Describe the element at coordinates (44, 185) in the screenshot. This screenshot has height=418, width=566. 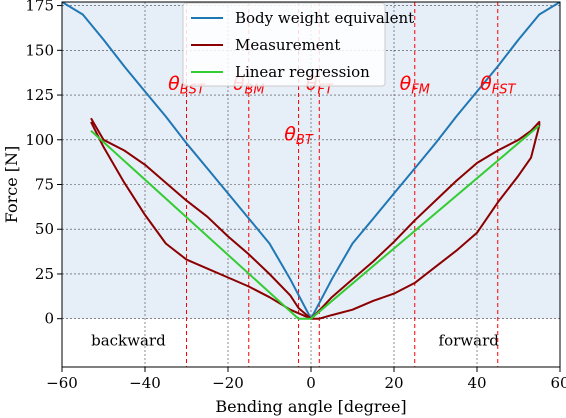
I see `y-tick-label: 75` at that location.